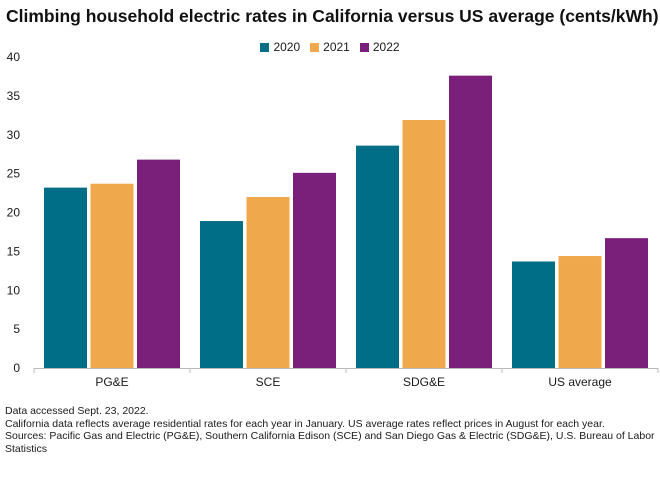 Image resolution: width=660 pixels, height=480 pixels. I want to click on y-tick-label: 30, so click(14, 135).